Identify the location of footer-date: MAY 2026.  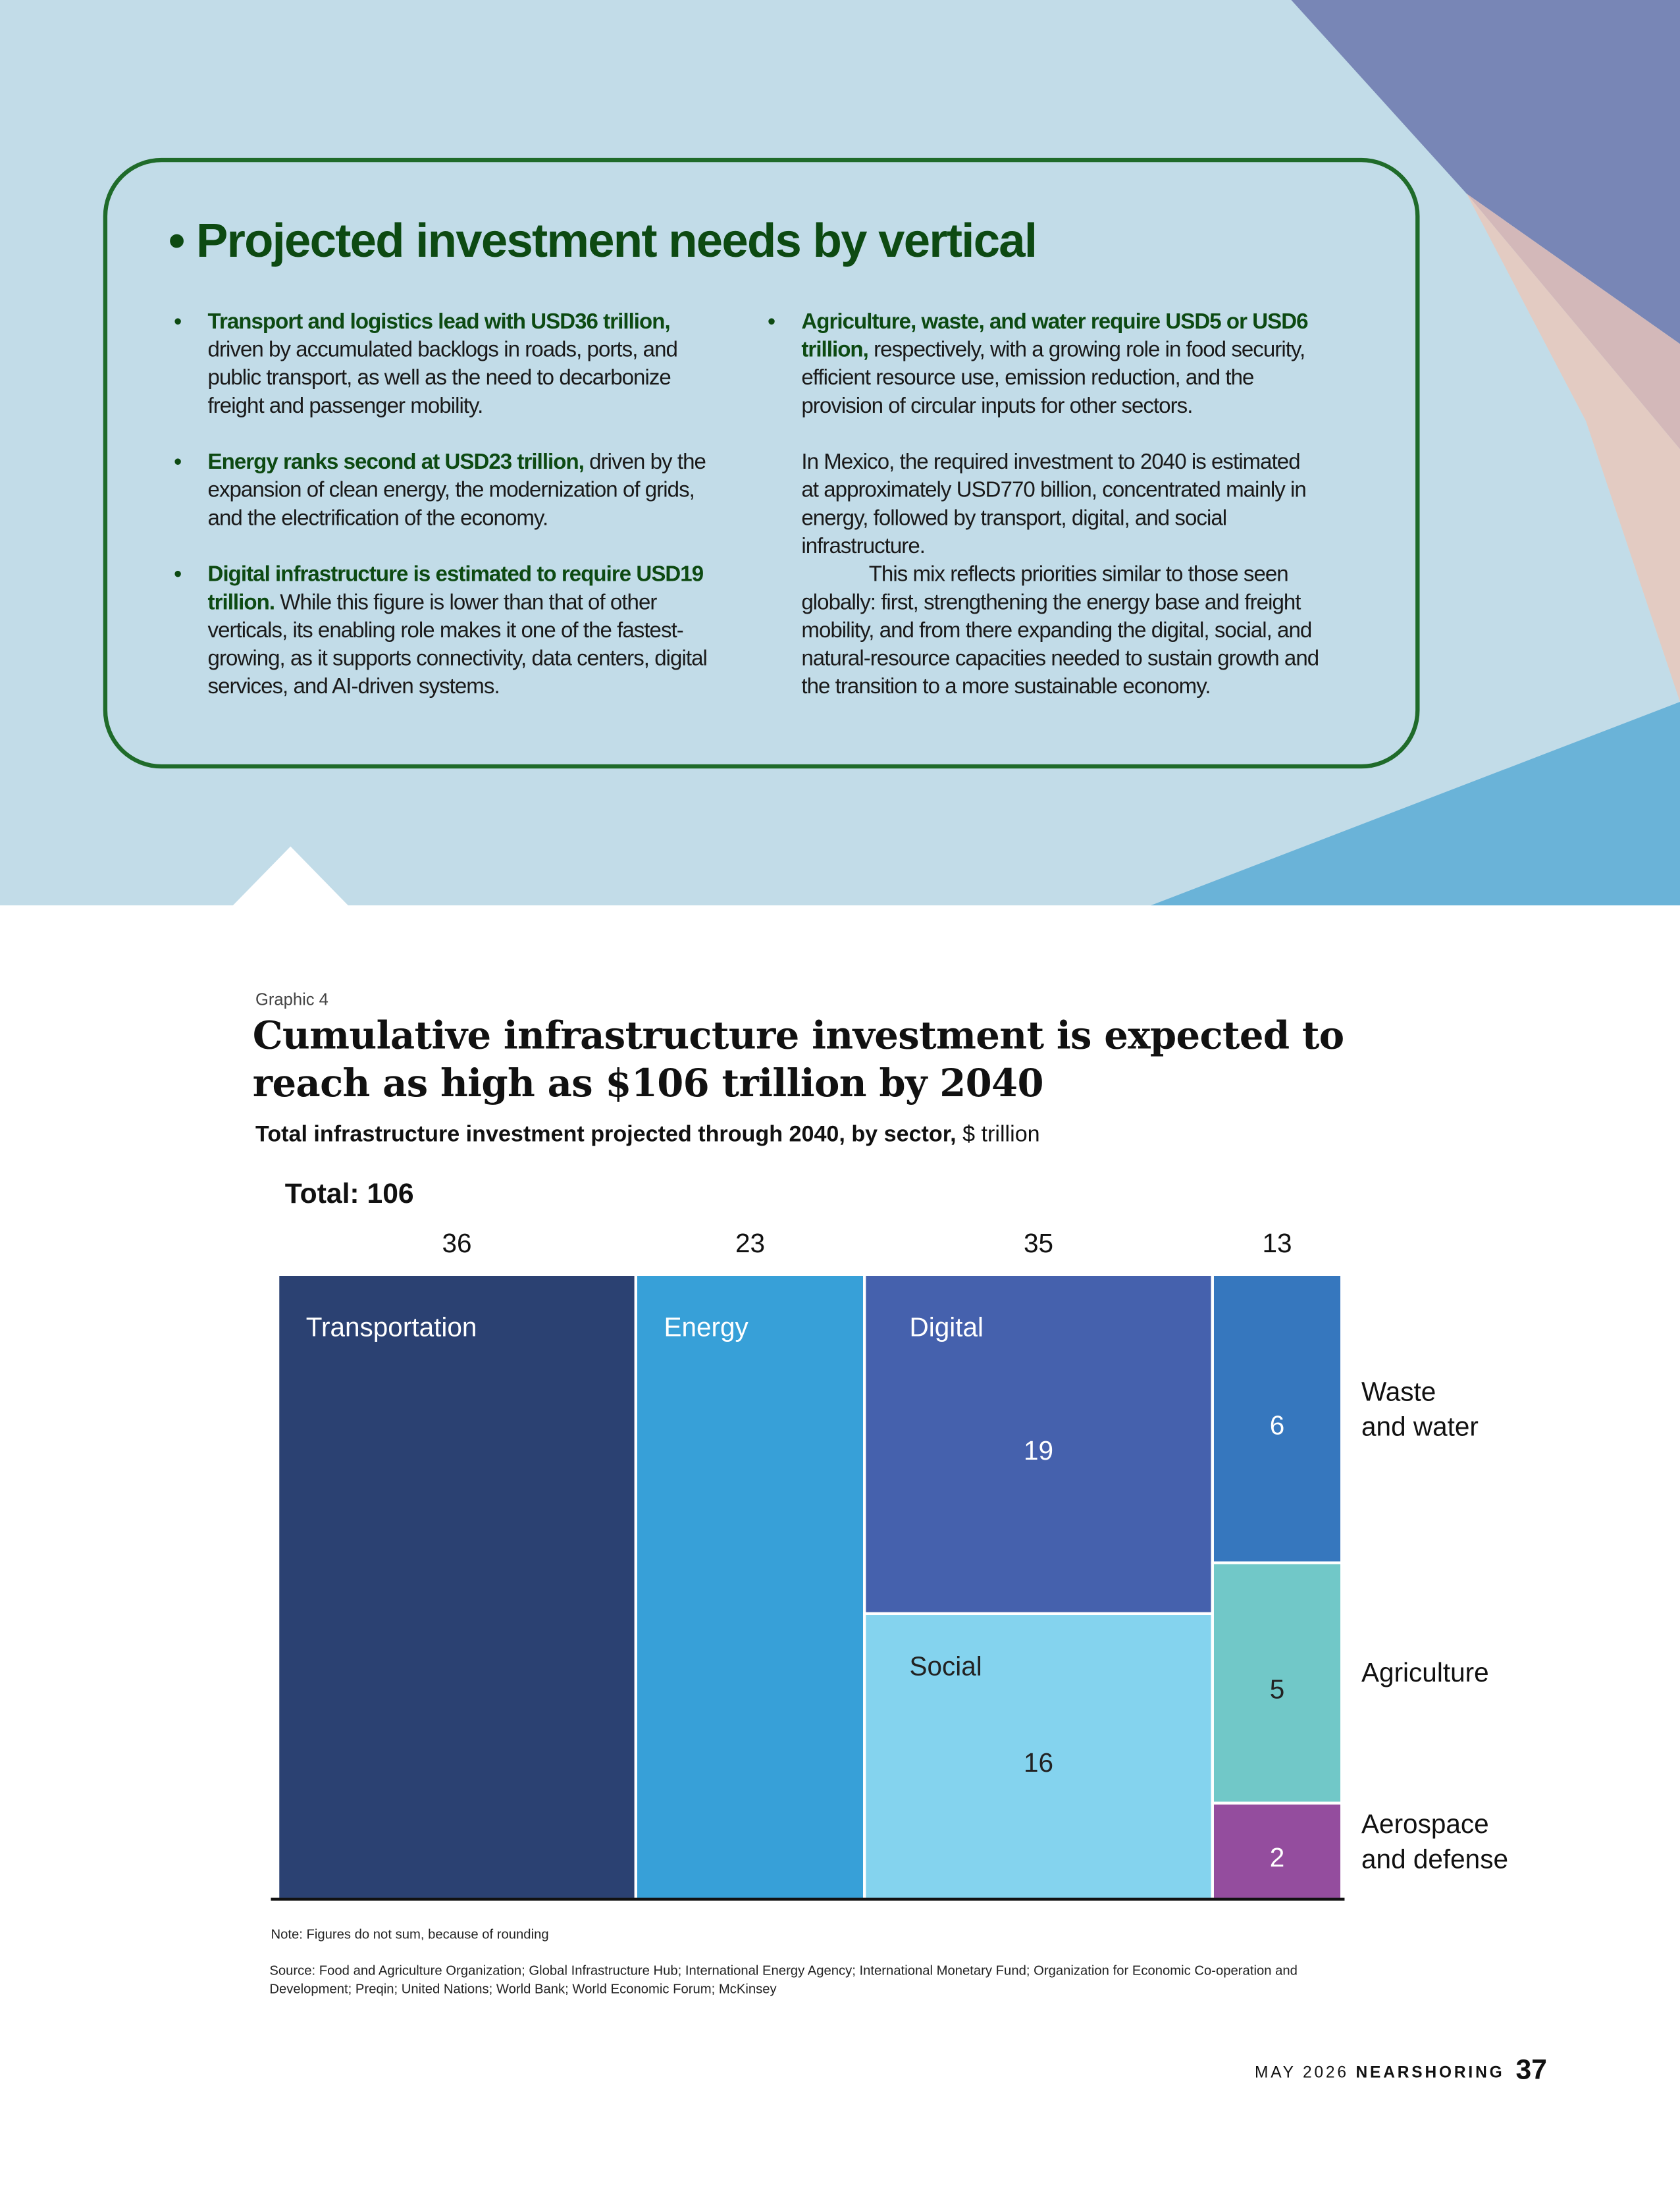
(1302, 2072).